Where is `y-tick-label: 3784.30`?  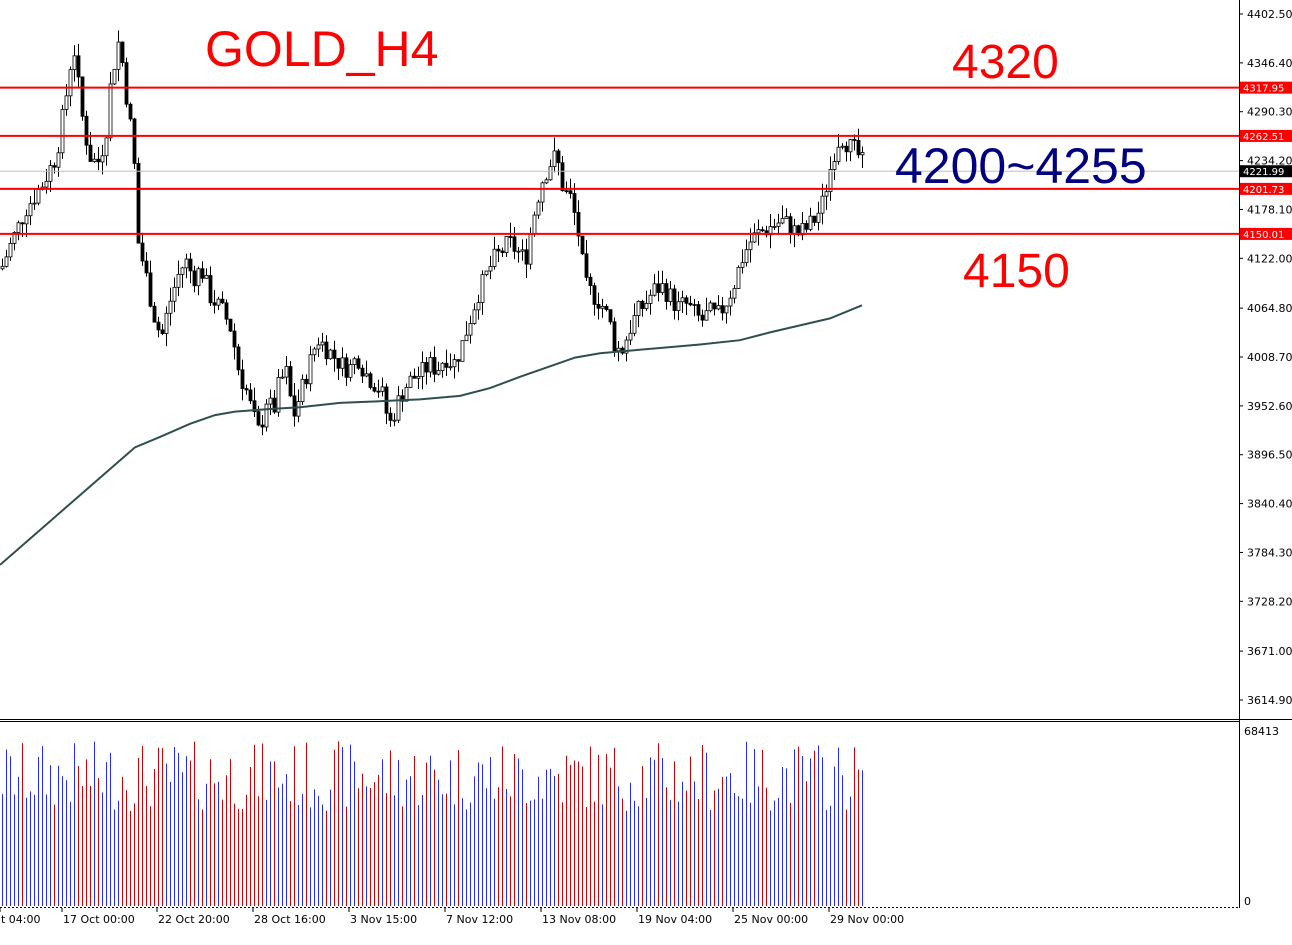 y-tick-label: 3784.30 is located at coordinates (1269, 552).